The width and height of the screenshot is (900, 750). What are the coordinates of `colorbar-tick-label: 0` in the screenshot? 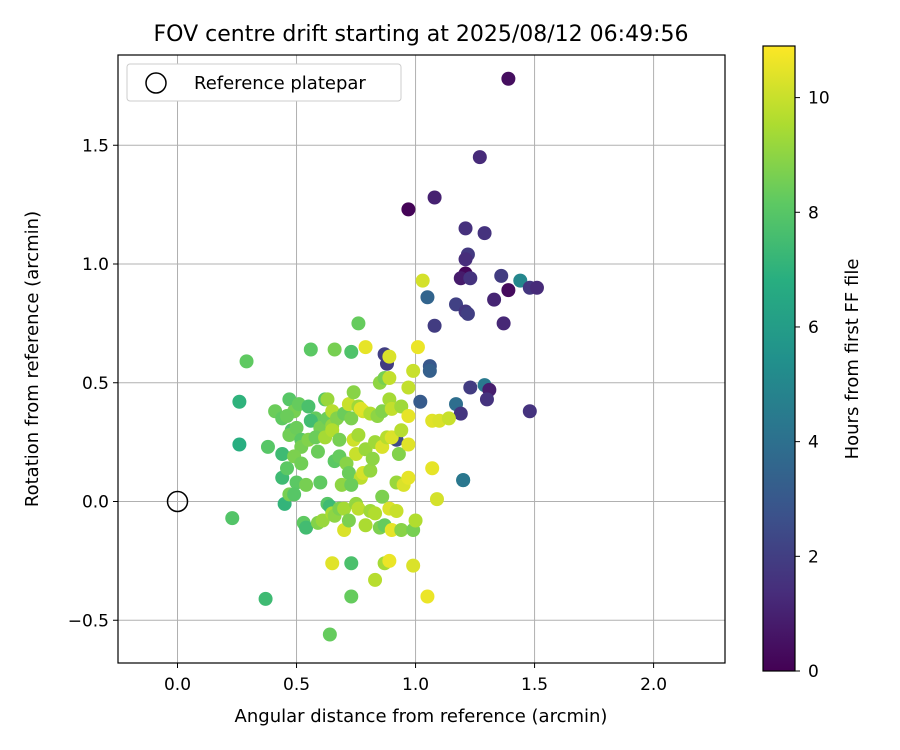 It's located at (813, 672).